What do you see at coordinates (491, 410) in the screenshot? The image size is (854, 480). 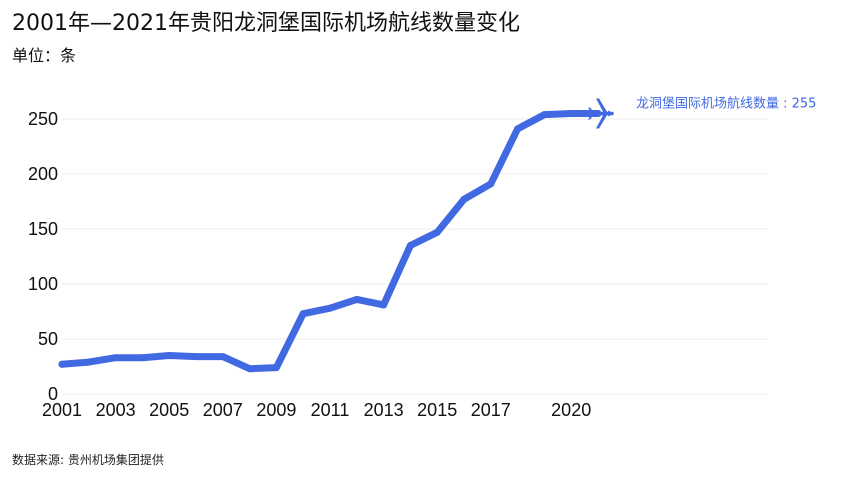 I see `x-tick-label: 2017` at bounding box center [491, 410].